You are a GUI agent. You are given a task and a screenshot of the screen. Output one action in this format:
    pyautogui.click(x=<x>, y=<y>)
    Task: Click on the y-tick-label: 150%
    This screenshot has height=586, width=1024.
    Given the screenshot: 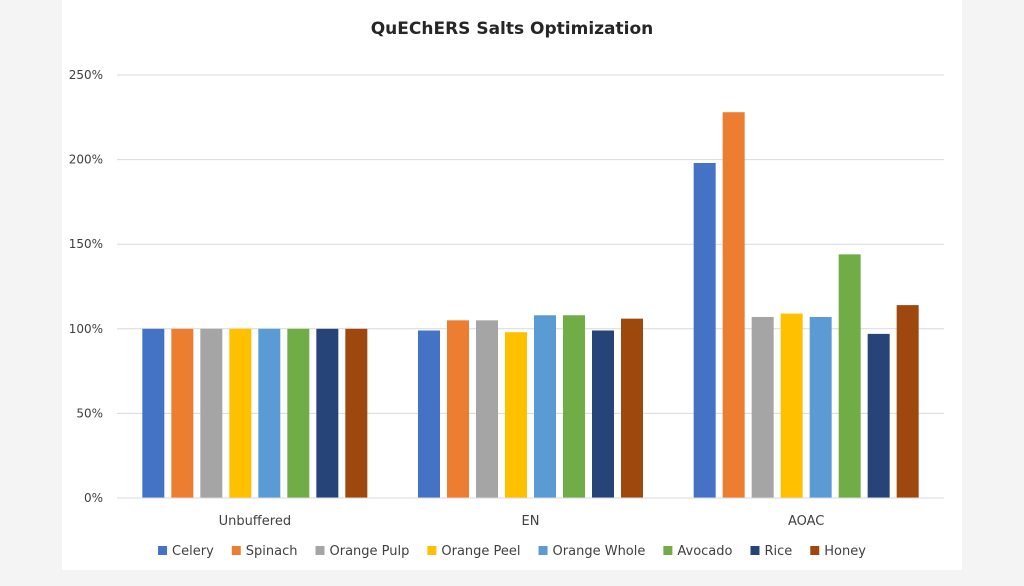 What is the action you would take?
    pyautogui.click(x=86, y=244)
    